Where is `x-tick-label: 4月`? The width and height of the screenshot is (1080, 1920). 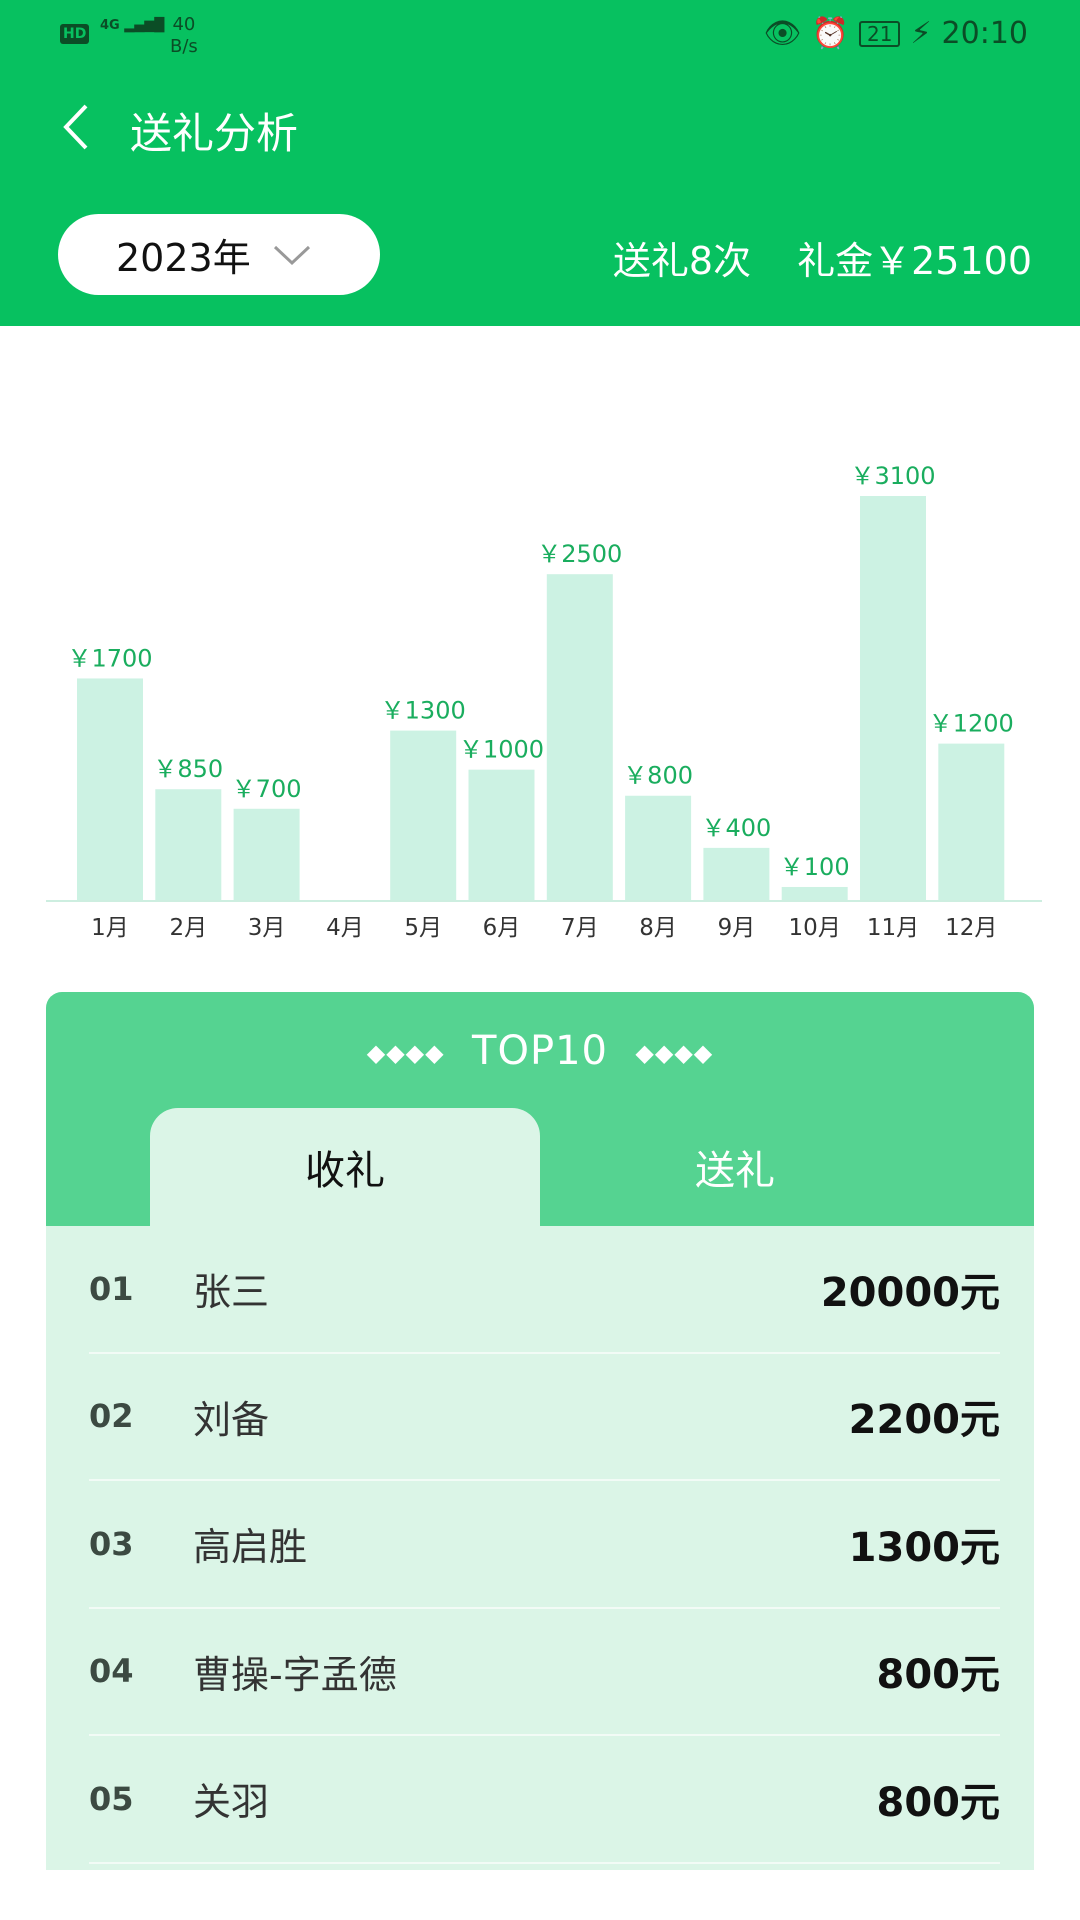
x-tick-label: 4月 is located at coordinates (345, 928).